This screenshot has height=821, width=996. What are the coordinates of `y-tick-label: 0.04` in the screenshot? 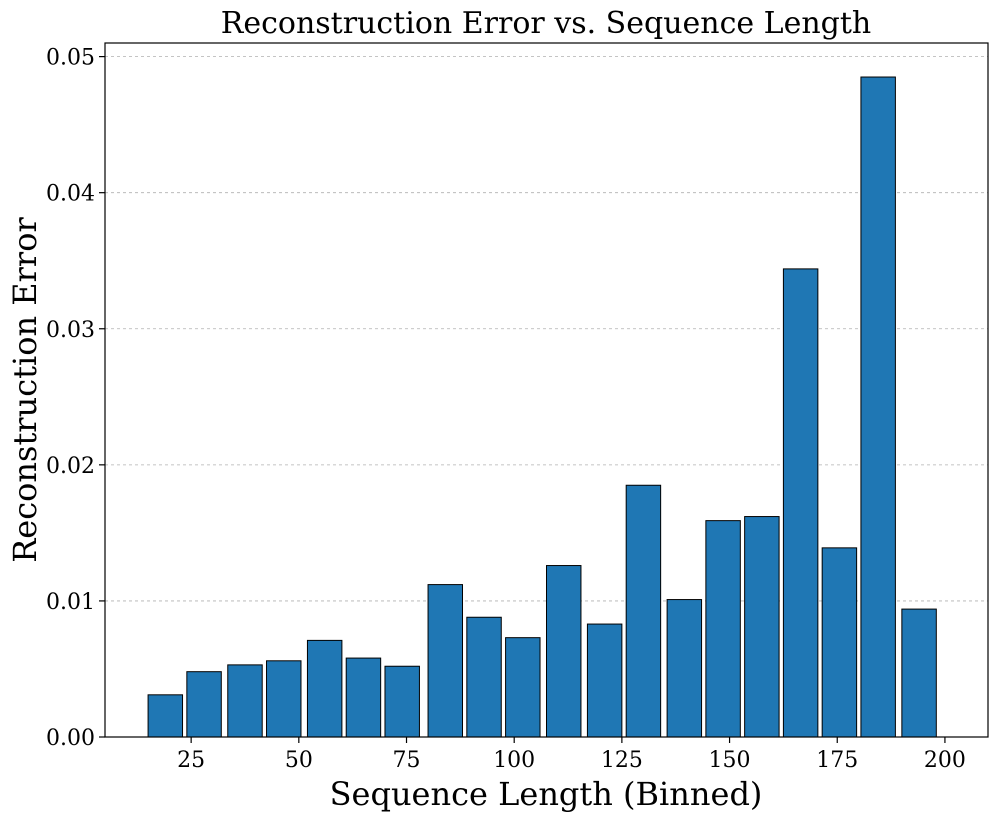 It's located at (70, 194).